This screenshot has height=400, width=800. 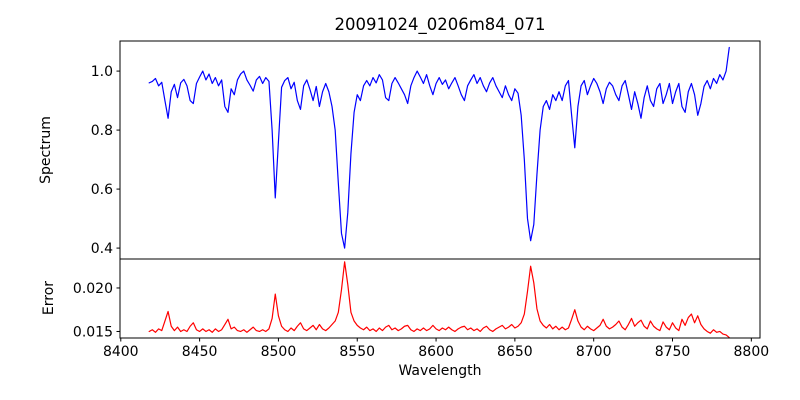 What do you see at coordinates (279, 352) in the screenshot?
I see `x-tick-label: 8500` at bounding box center [279, 352].